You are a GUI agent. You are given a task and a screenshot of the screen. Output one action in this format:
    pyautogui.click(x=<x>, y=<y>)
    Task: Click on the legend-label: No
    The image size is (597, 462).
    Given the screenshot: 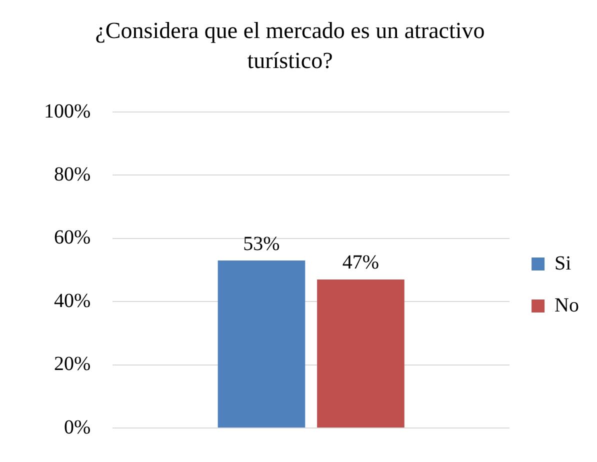 What is the action you would take?
    pyautogui.click(x=567, y=305)
    